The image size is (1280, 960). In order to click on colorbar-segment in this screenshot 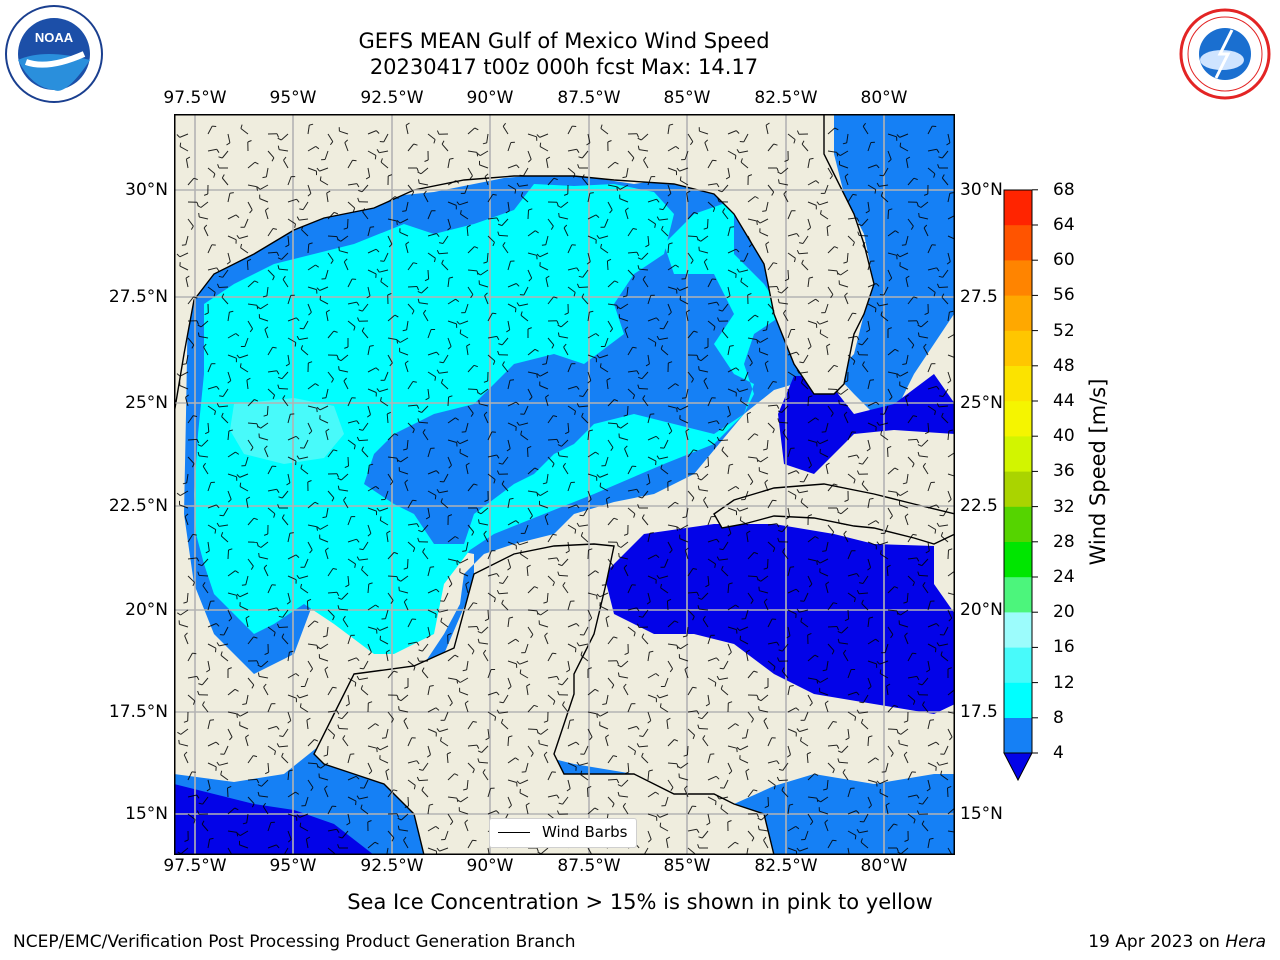, I will do `click(1018, 419)`.